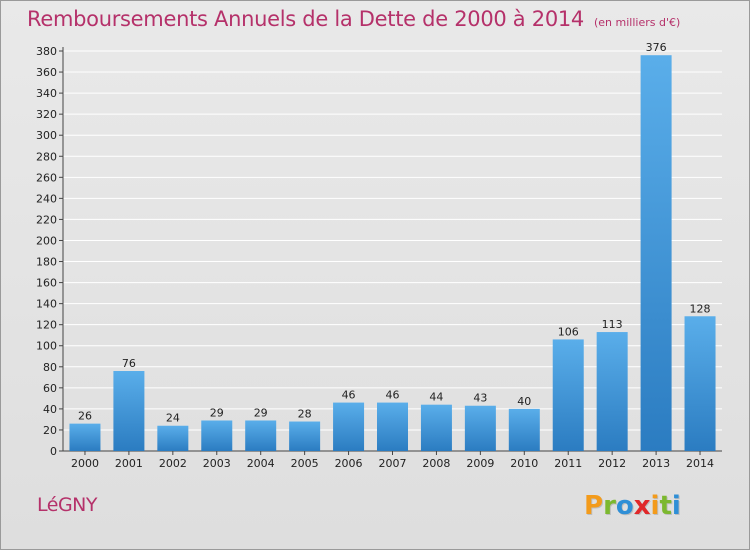 This screenshot has height=550, width=750. What do you see at coordinates (609, 506) in the screenshot?
I see `logo-letter: r` at bounding box center [609, 506].